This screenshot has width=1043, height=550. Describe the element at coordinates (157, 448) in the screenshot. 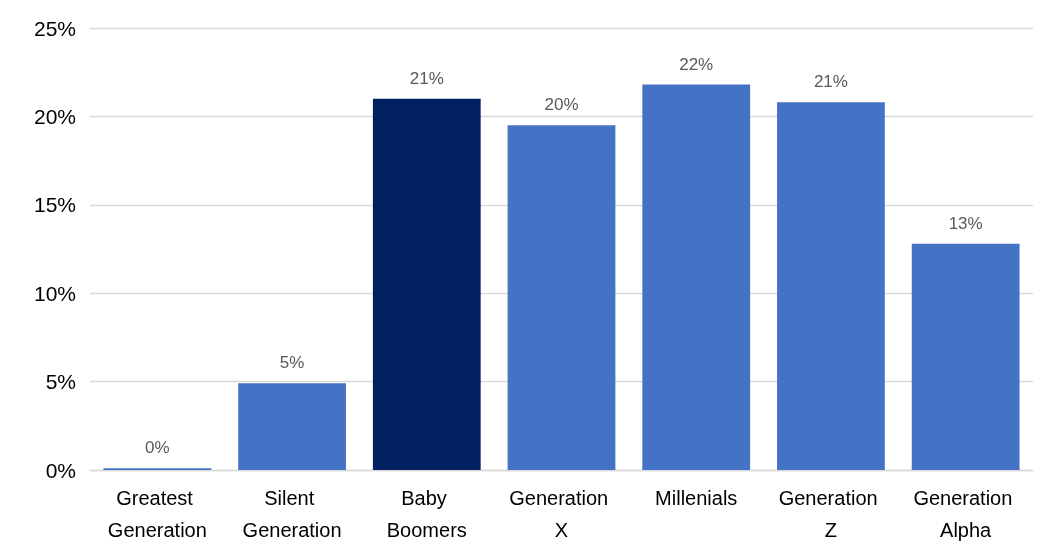

I see `data-label: 0%` at that location.